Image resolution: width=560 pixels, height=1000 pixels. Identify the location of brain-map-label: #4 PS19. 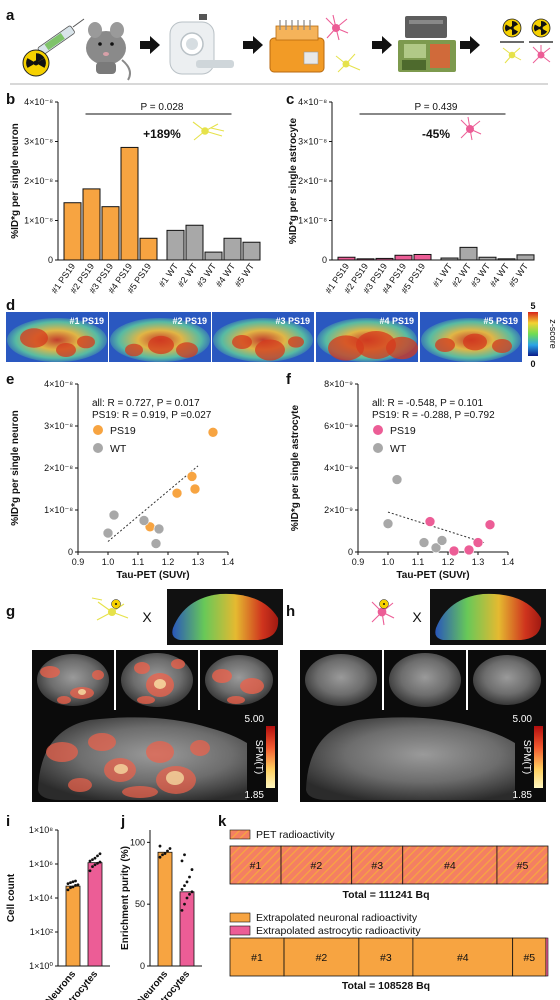
(396, 321).